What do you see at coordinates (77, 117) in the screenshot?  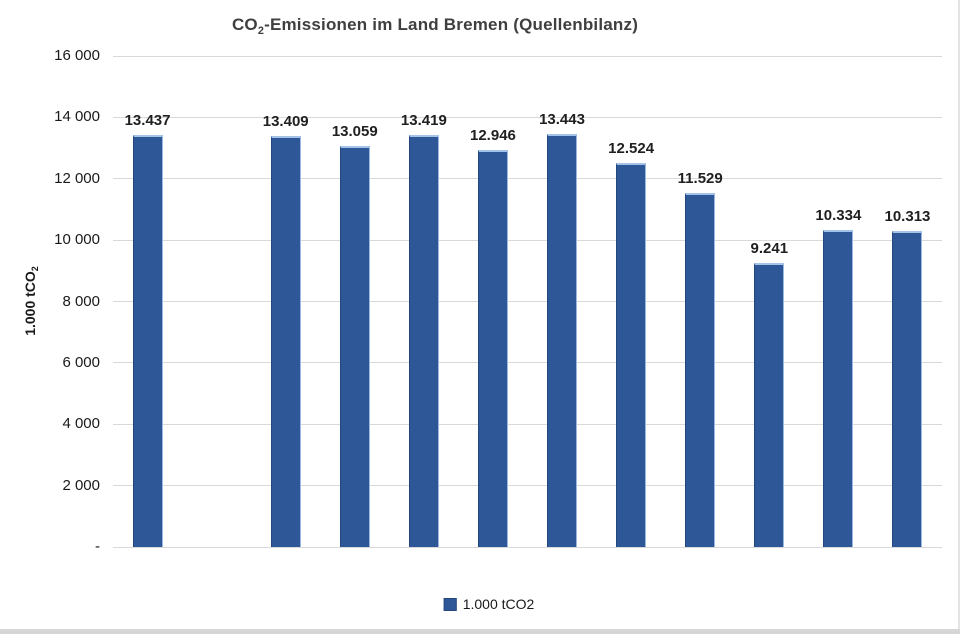 I see `y-tick-label: 14 000` at bounding box center [77, 117].